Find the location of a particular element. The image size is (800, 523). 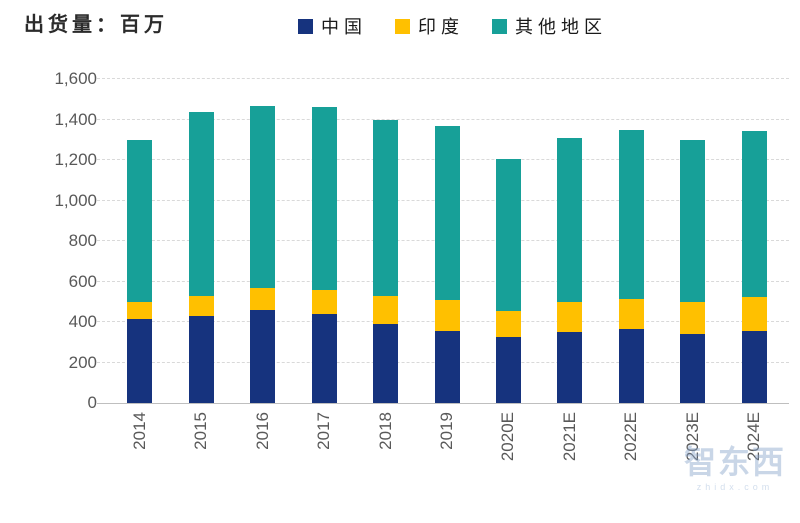

legend-item-india: 印度 is located at coordinates (429, 26).